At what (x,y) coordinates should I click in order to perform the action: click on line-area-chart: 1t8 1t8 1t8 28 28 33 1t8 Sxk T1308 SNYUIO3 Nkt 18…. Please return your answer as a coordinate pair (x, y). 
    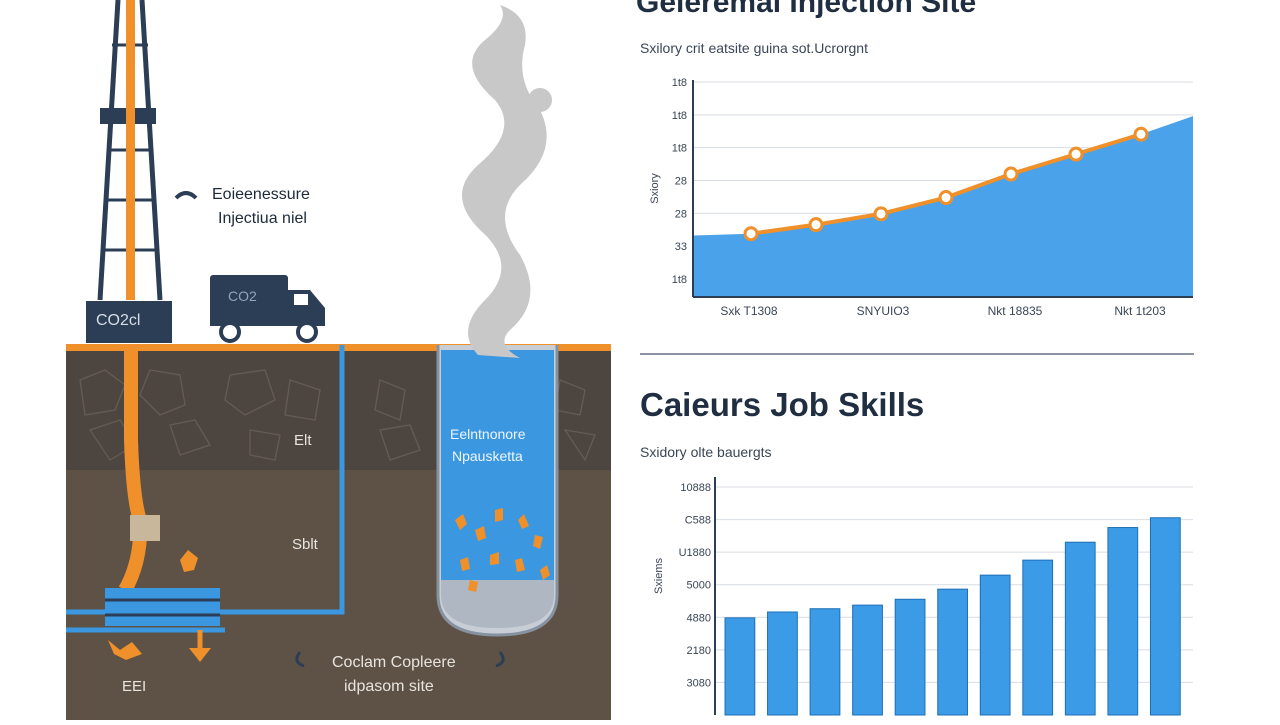
    Looking at the image, I should click on (921, 197).